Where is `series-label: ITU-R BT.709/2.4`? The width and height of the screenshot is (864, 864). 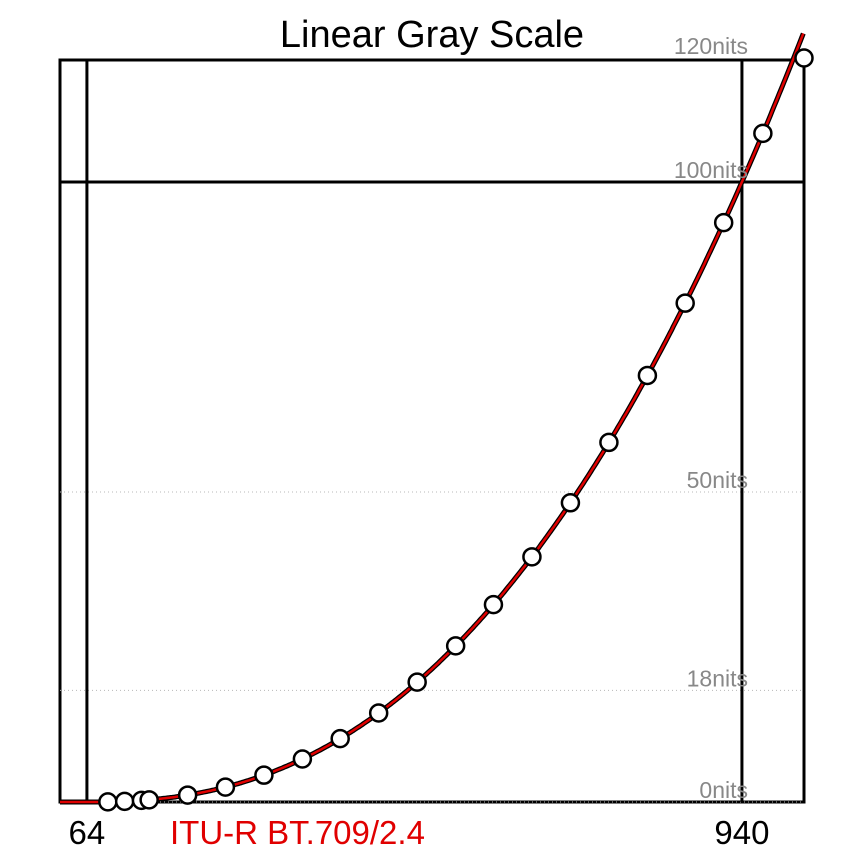
series-label: ITU-R BT.709/2.4 is located at coordinates (297, 832).